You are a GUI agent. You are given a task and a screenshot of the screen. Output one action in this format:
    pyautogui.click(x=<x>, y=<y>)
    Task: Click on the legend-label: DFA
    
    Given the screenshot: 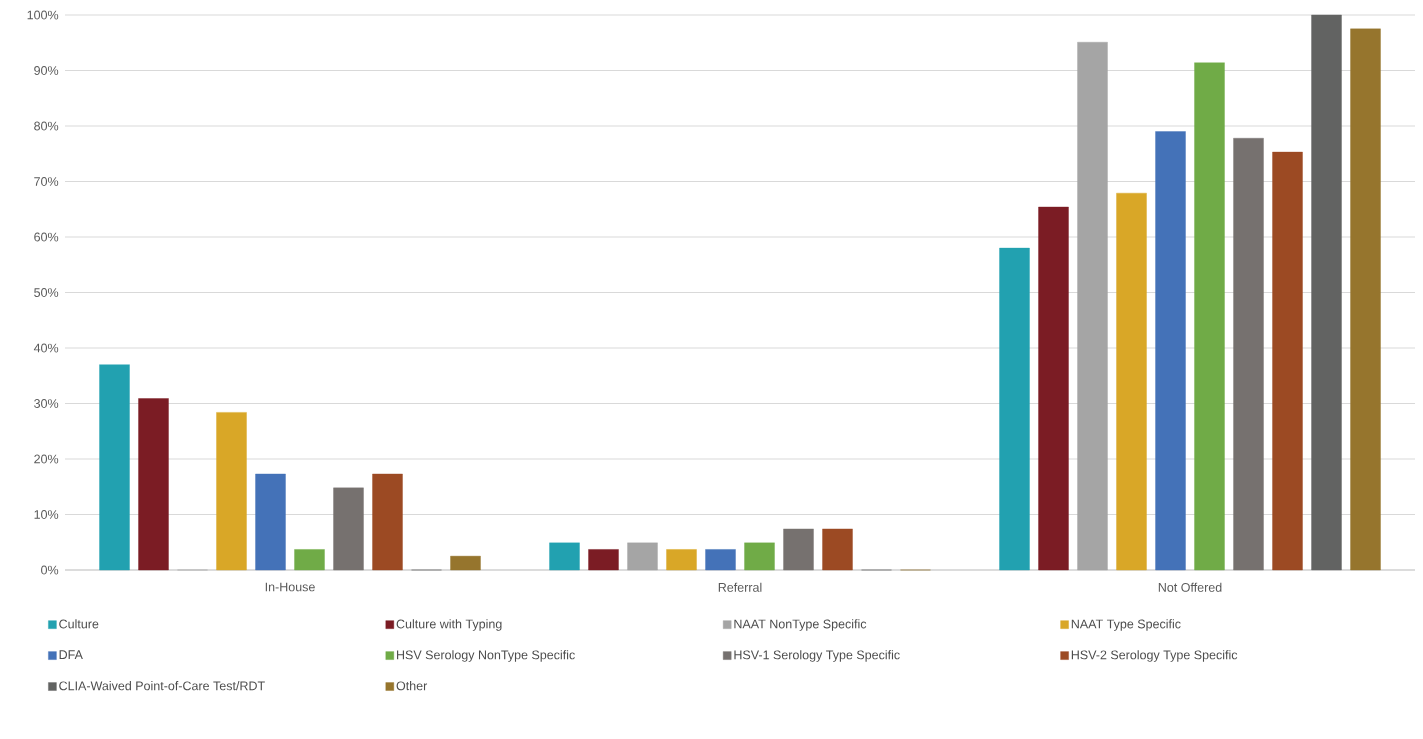 What is the action you would take?
    pyautogui.click(x=71, y=654)
    